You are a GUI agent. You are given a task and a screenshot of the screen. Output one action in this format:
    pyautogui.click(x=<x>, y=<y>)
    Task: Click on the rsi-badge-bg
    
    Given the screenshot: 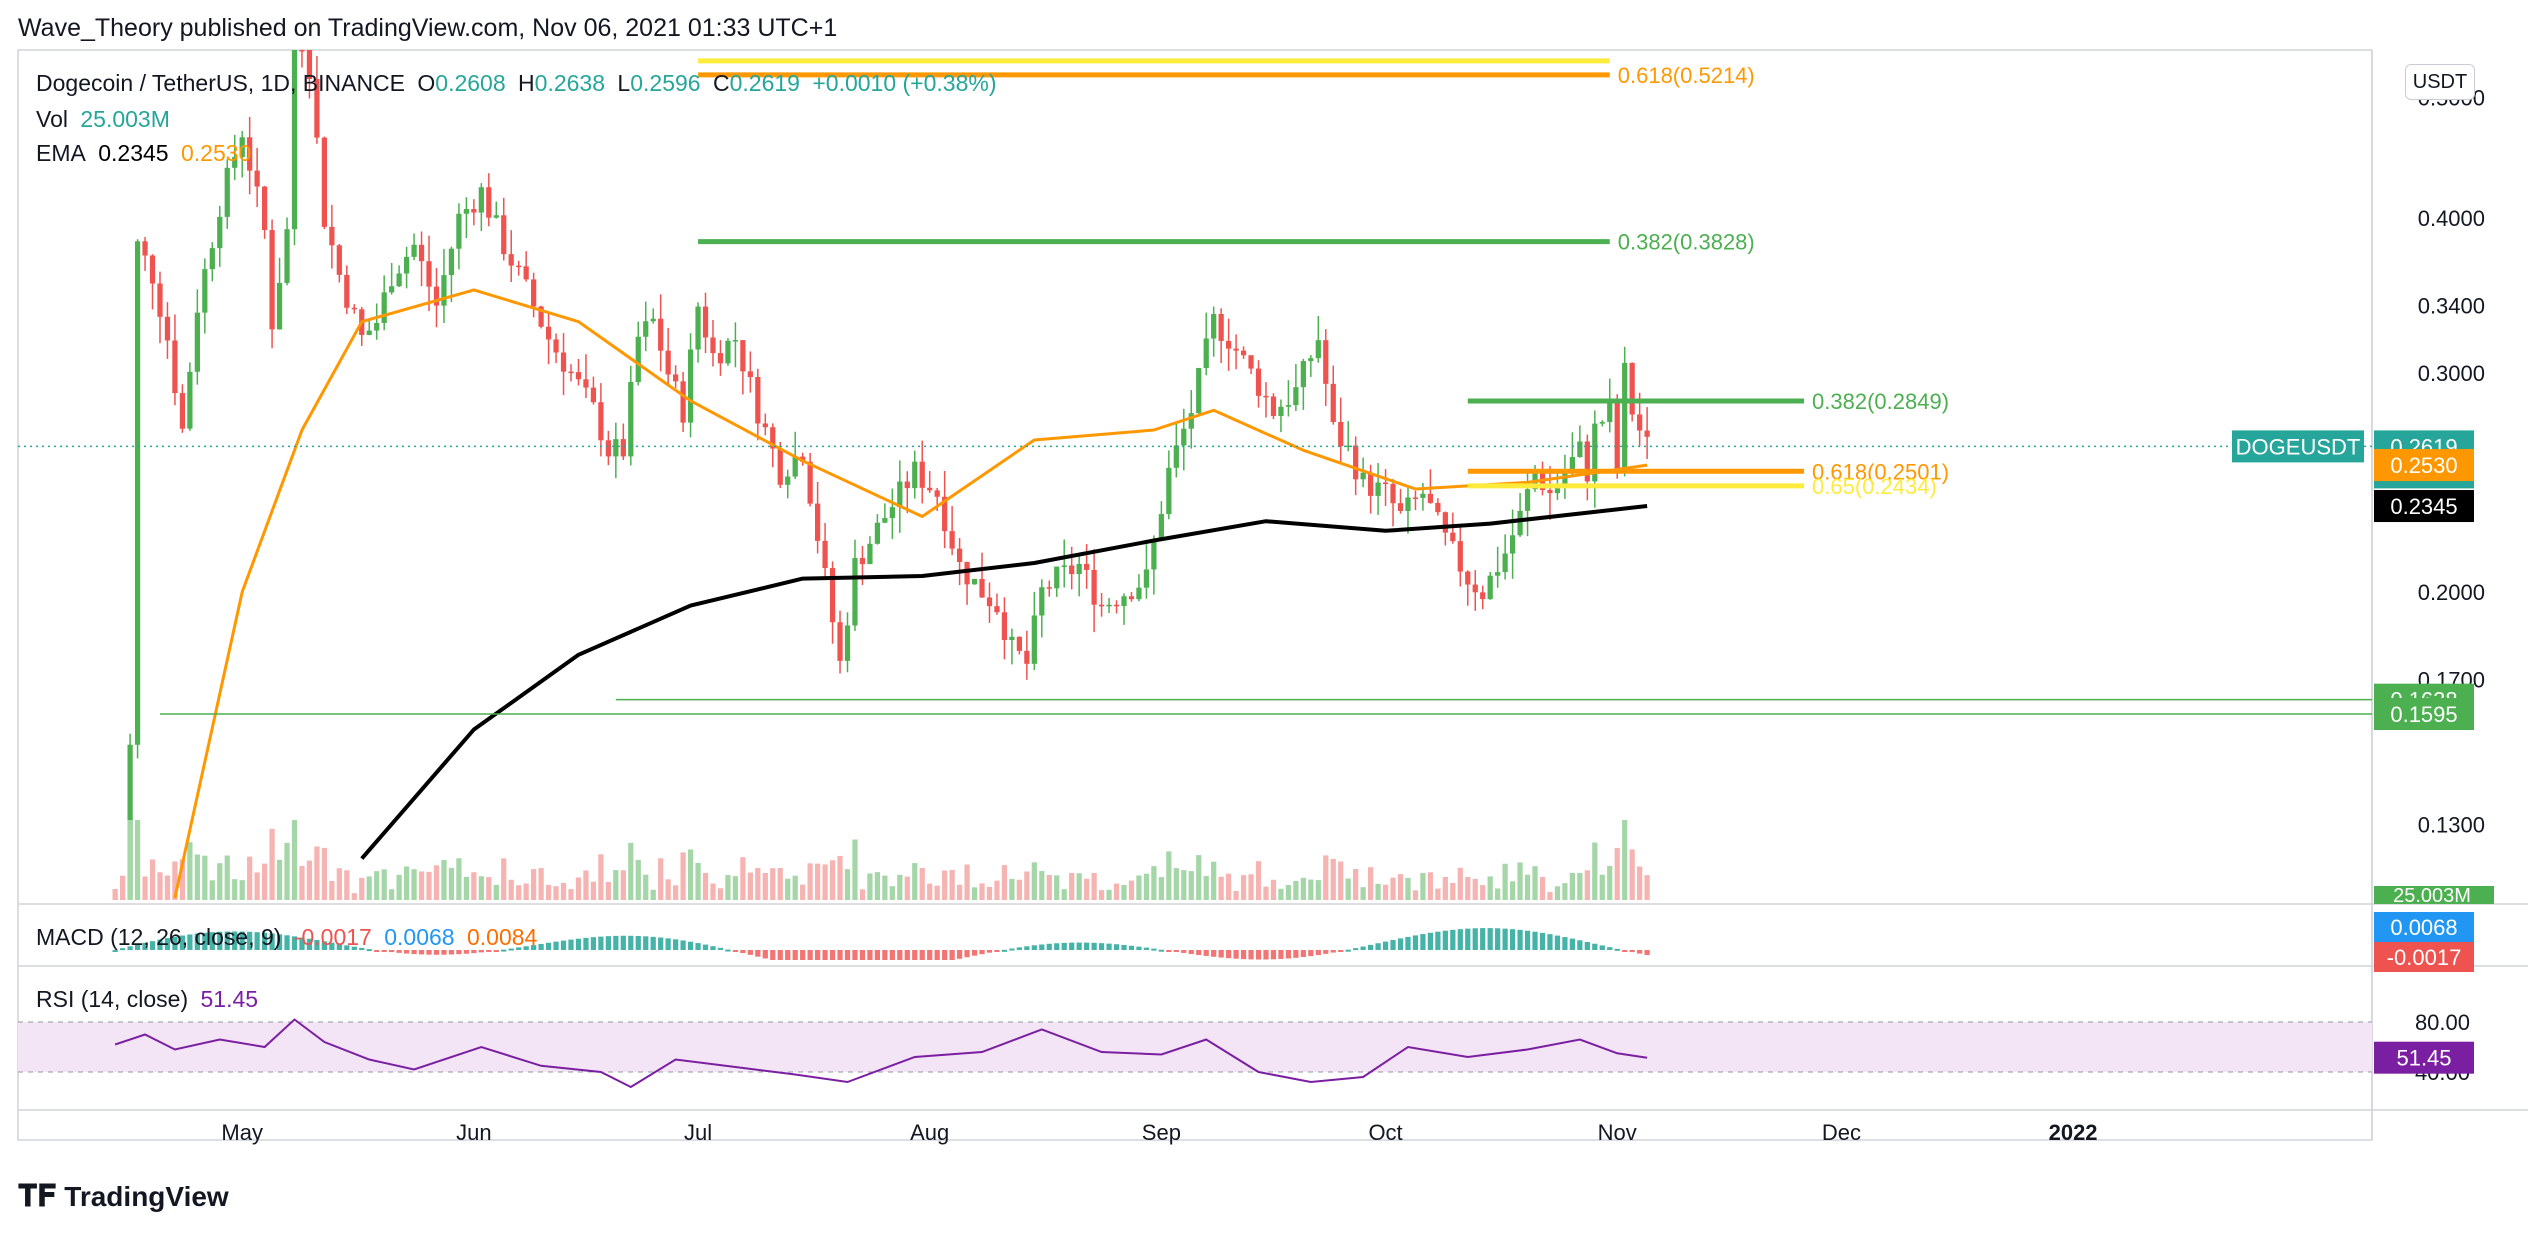 What is the action you would take?
    pyautogui.click(x=2424, y=1057)
    